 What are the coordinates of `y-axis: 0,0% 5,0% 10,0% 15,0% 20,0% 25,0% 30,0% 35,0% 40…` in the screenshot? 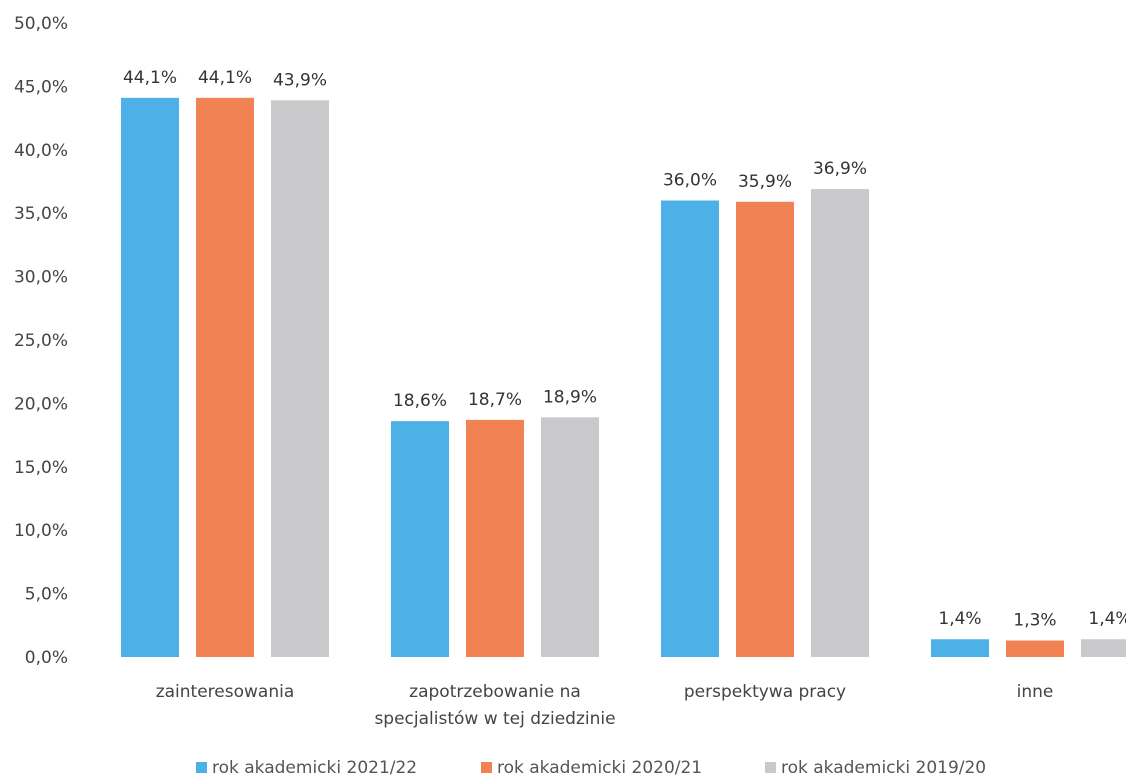 It's located at (41, 341).